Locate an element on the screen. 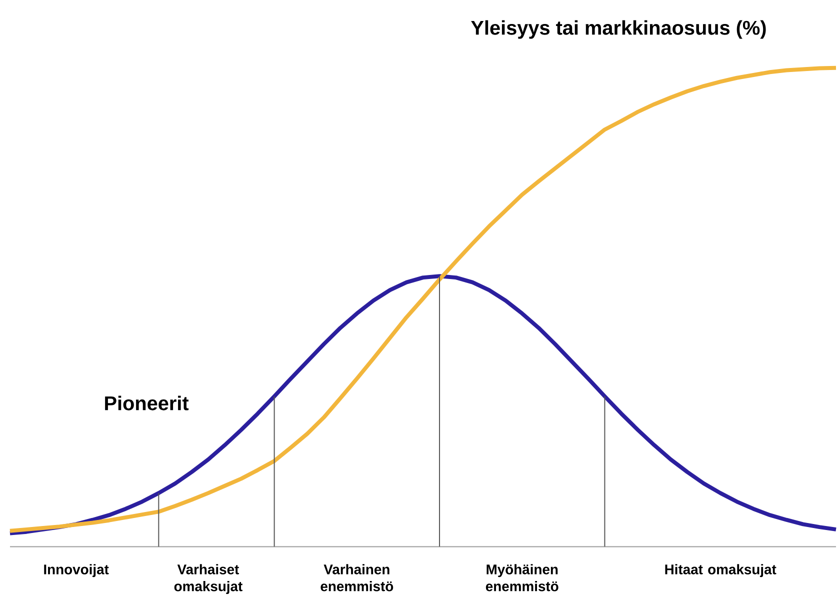 Image resolution: width=838 pixels, height=615 pixels. x-tick-label: Varhaiset omaksujat is located at coordinates (208, 579).